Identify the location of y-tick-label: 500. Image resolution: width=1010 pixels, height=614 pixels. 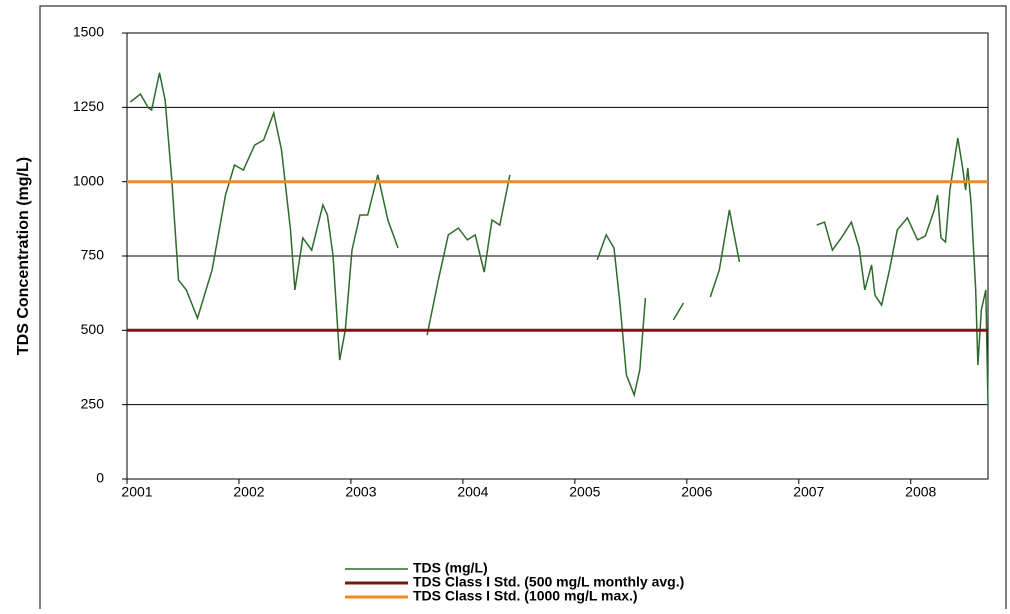
(93, 329).